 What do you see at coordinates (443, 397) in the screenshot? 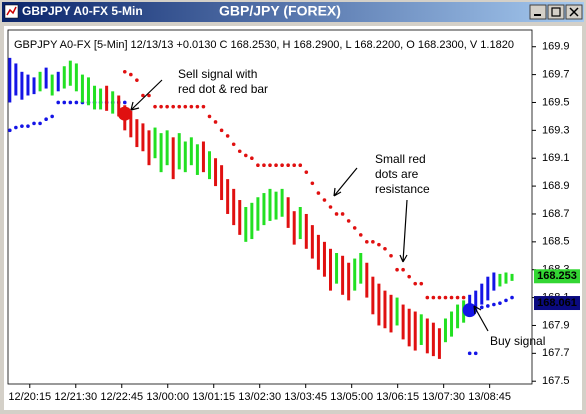
I see `x-tick-label: 13/07:30` at bounding box center [443, 397].